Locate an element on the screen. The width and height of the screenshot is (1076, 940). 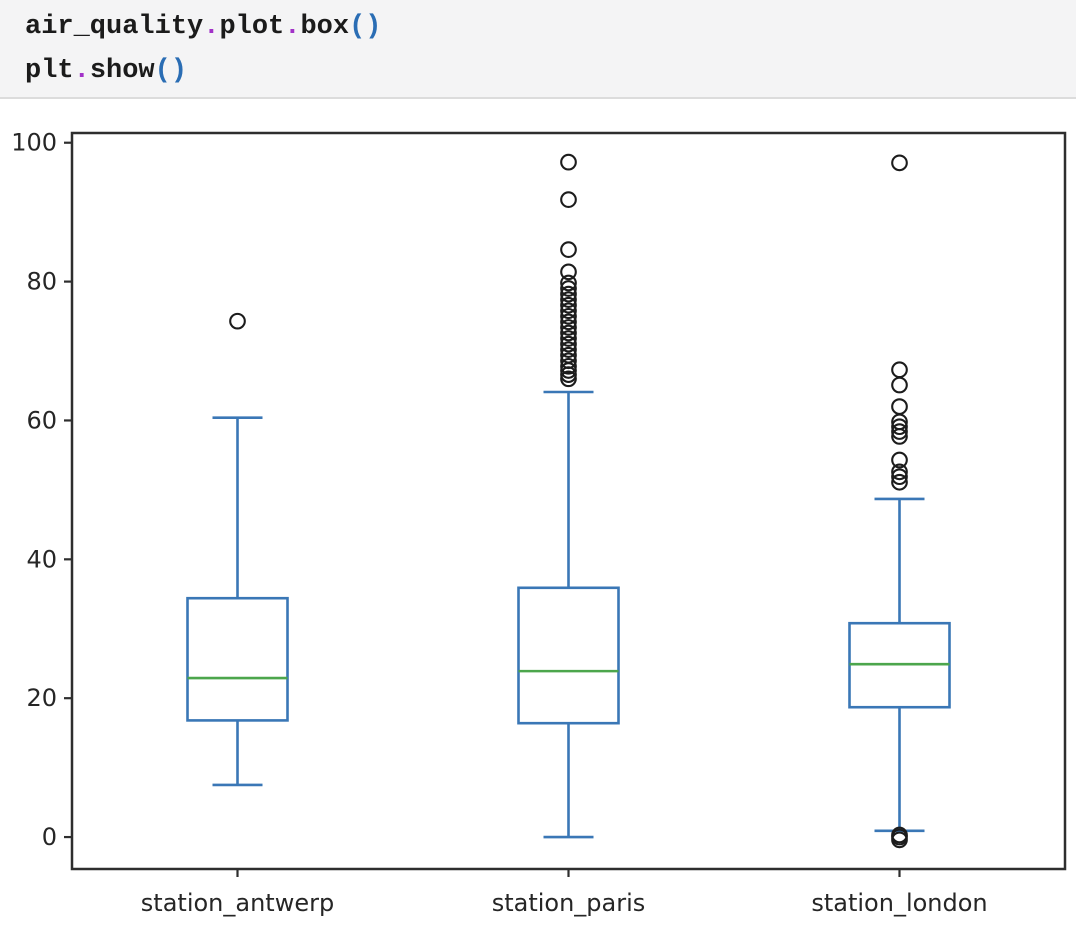
code-line: plt.show() is located at coordinates (550, 71).